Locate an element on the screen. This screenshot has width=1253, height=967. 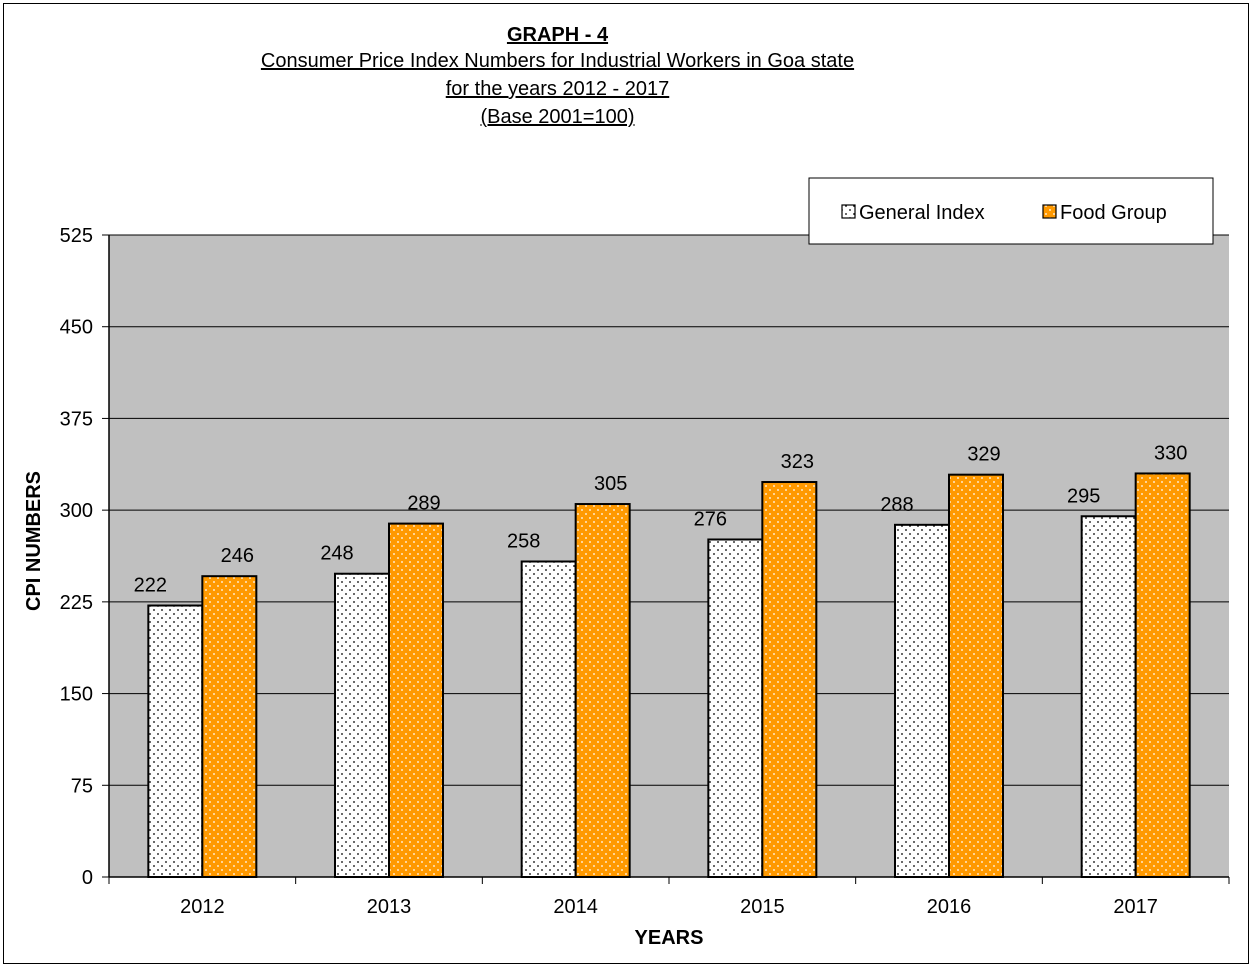
data-label: 329 is located at coordinates (983, 455).